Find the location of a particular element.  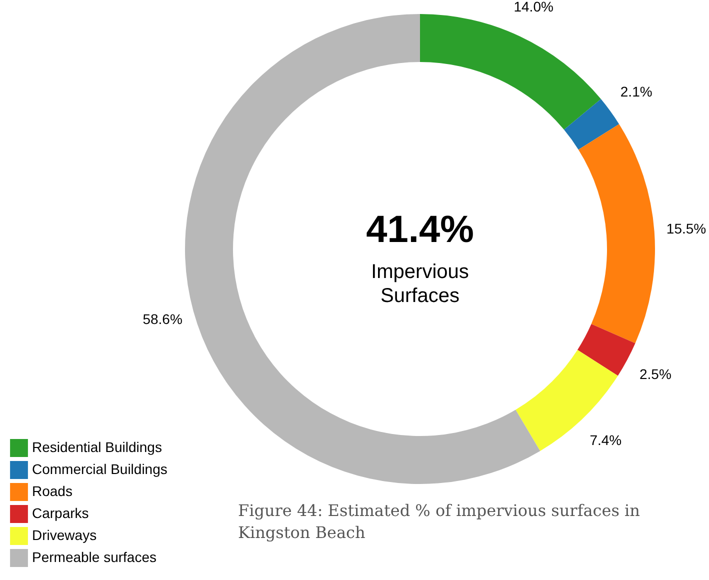

caption: Figure 44: Estimated % of impervious surfaces in Kingston Beach is located at coordinates (439, 521).